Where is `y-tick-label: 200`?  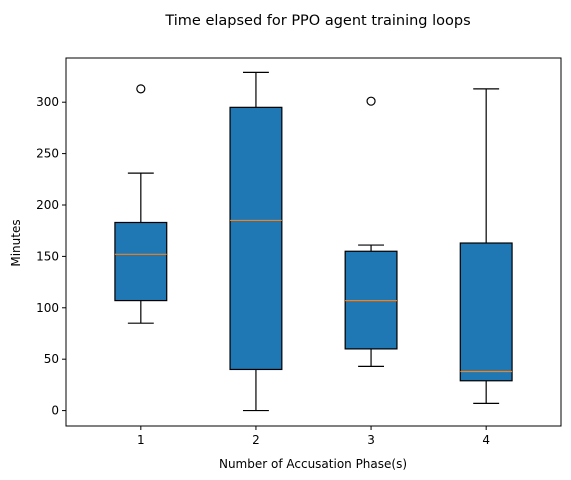 y-tick-label: 200 is located at coordinates (47, 205).